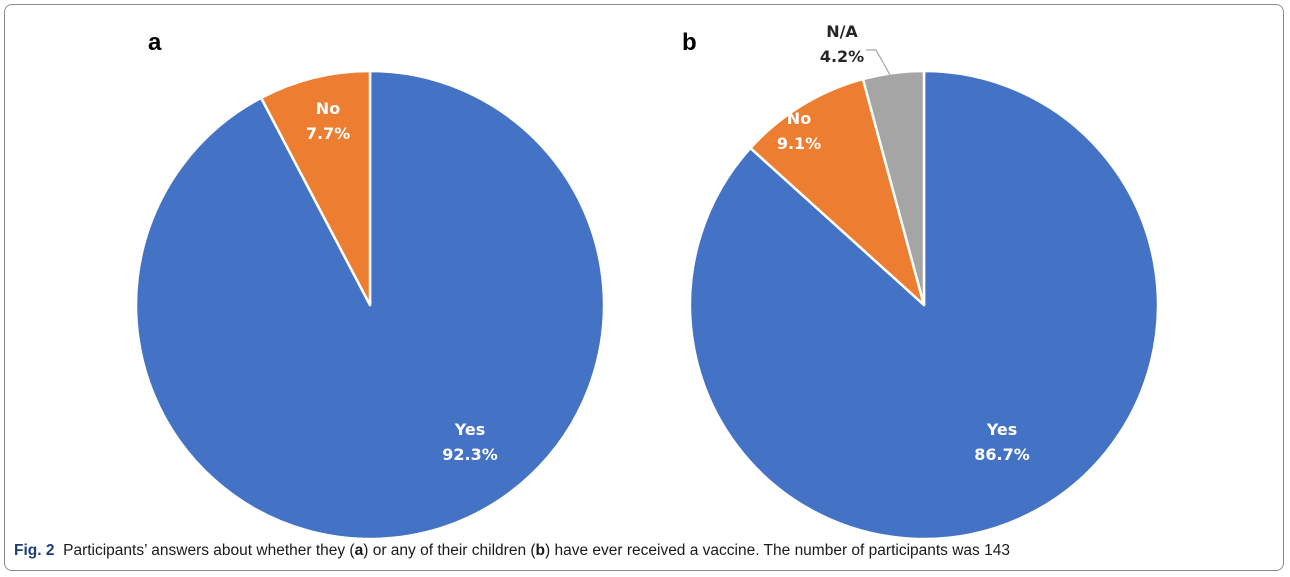 The image size is (1290, 577). I want to click on pie-b-value-no: 9.1%, so click(799, 143).